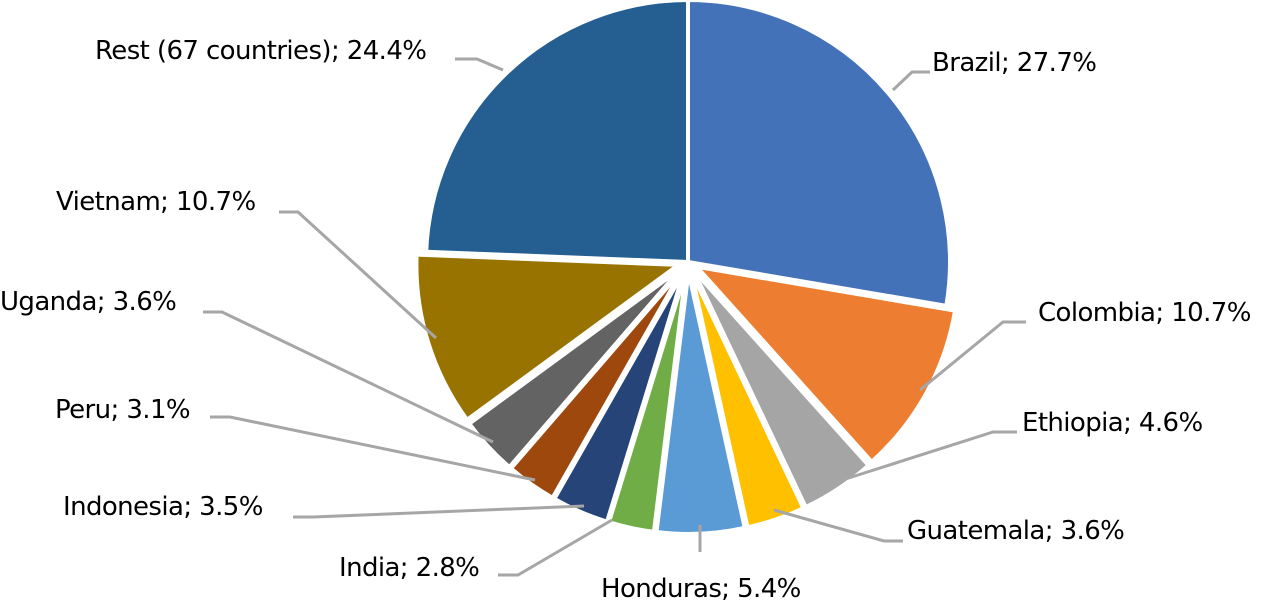  I want to click on data-label: Rest (67 countries); 24.4%, so click(261, 51).